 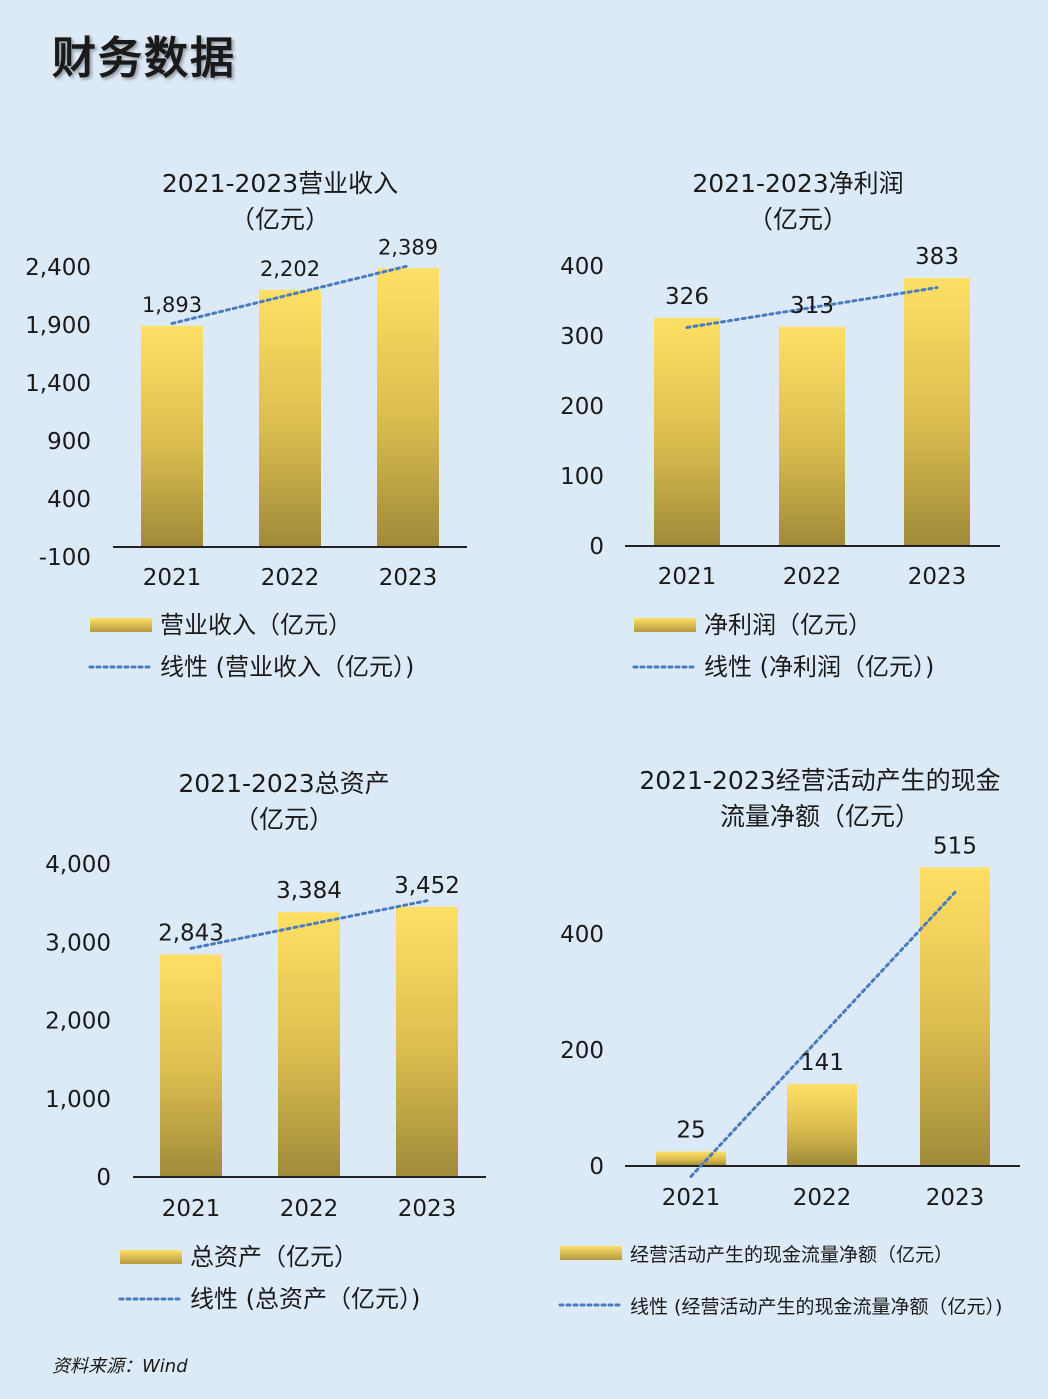 What do you see at coordinates (191, 934) in the screenshot?
I see `chart-3-data-label: 2,843` at bounding box center [191, 934].